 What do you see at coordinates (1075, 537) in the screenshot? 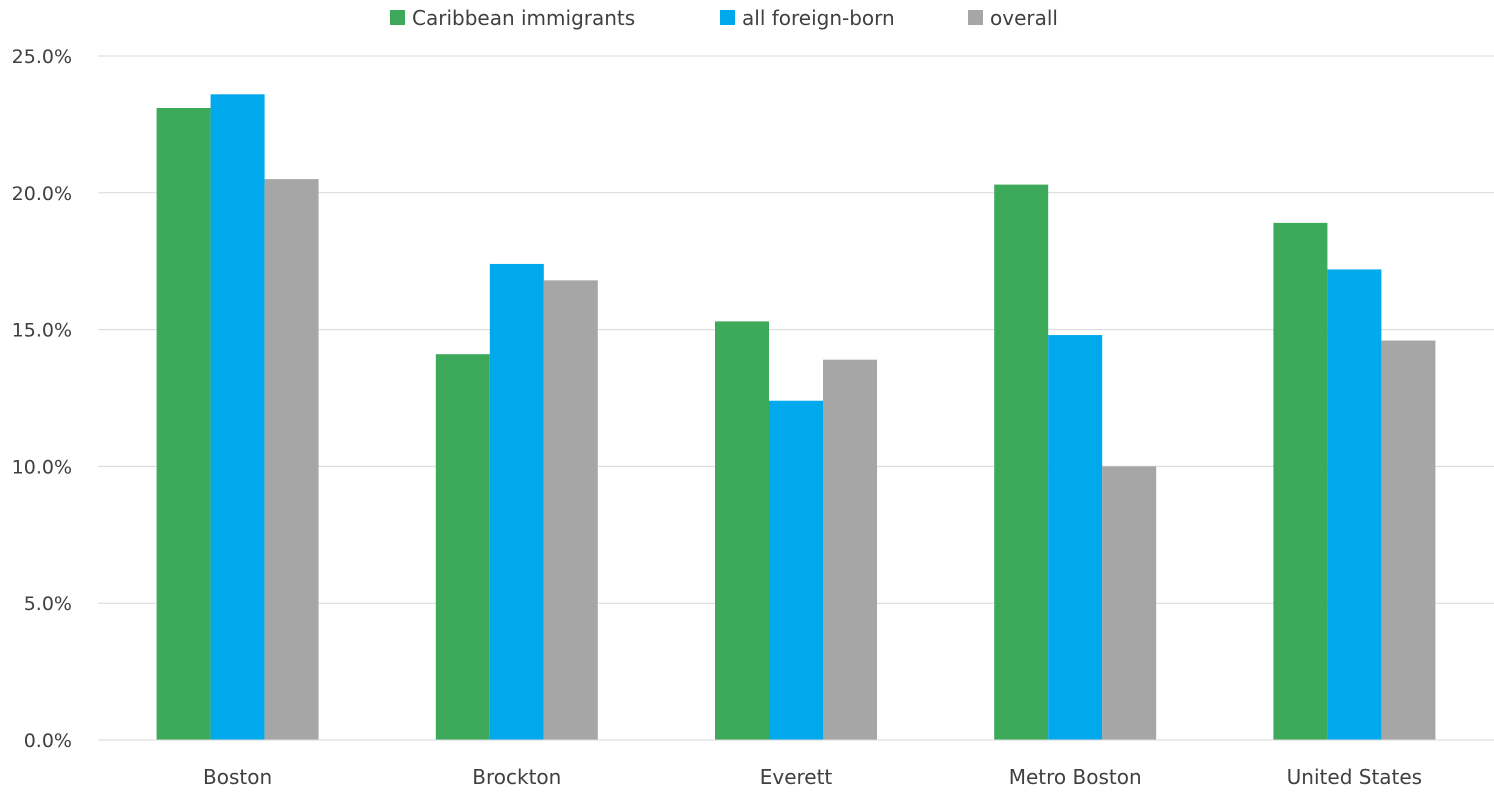
I see `bar-all-foreign-born-metro-boston` at bounding box center [1075, 537].